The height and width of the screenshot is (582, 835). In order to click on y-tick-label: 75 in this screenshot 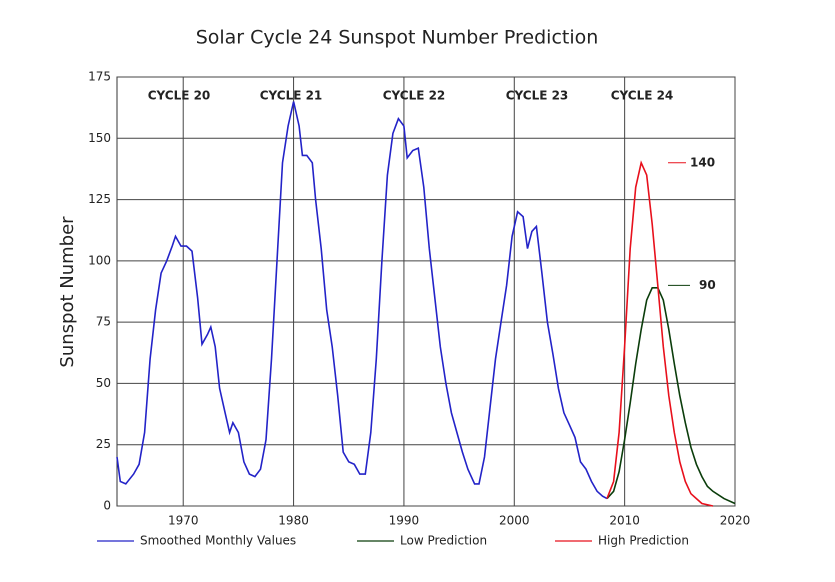, I will do `click(103, 322)`.